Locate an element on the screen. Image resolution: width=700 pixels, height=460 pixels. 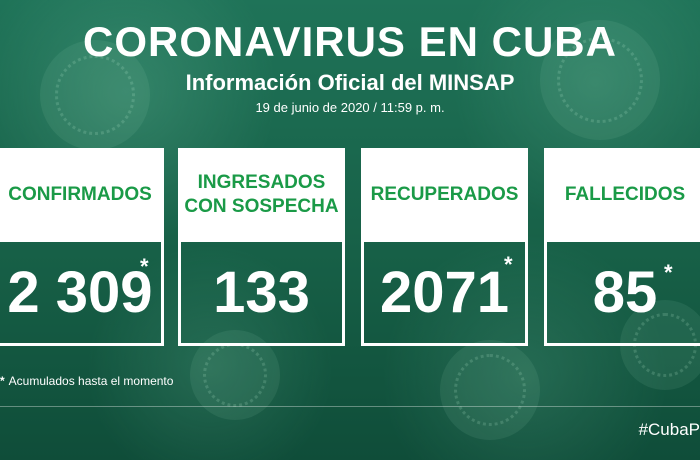
card-fallecidos: FALLECIDOS 85 * is located at coordinates (622, 247).